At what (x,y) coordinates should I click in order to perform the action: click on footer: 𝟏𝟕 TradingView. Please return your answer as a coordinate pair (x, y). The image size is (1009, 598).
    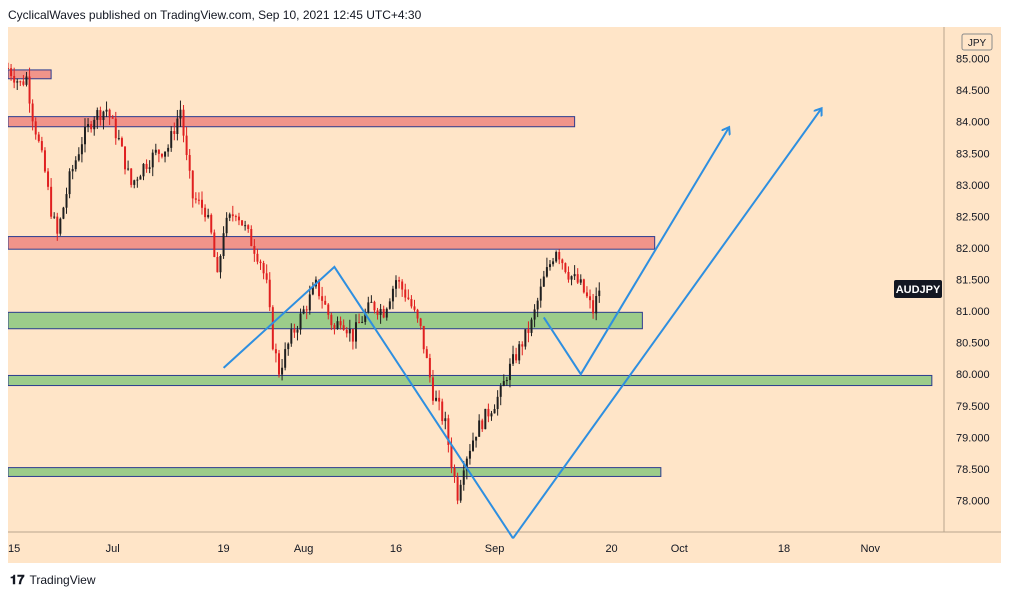
    Looking at the image, I should click on (53, 580).